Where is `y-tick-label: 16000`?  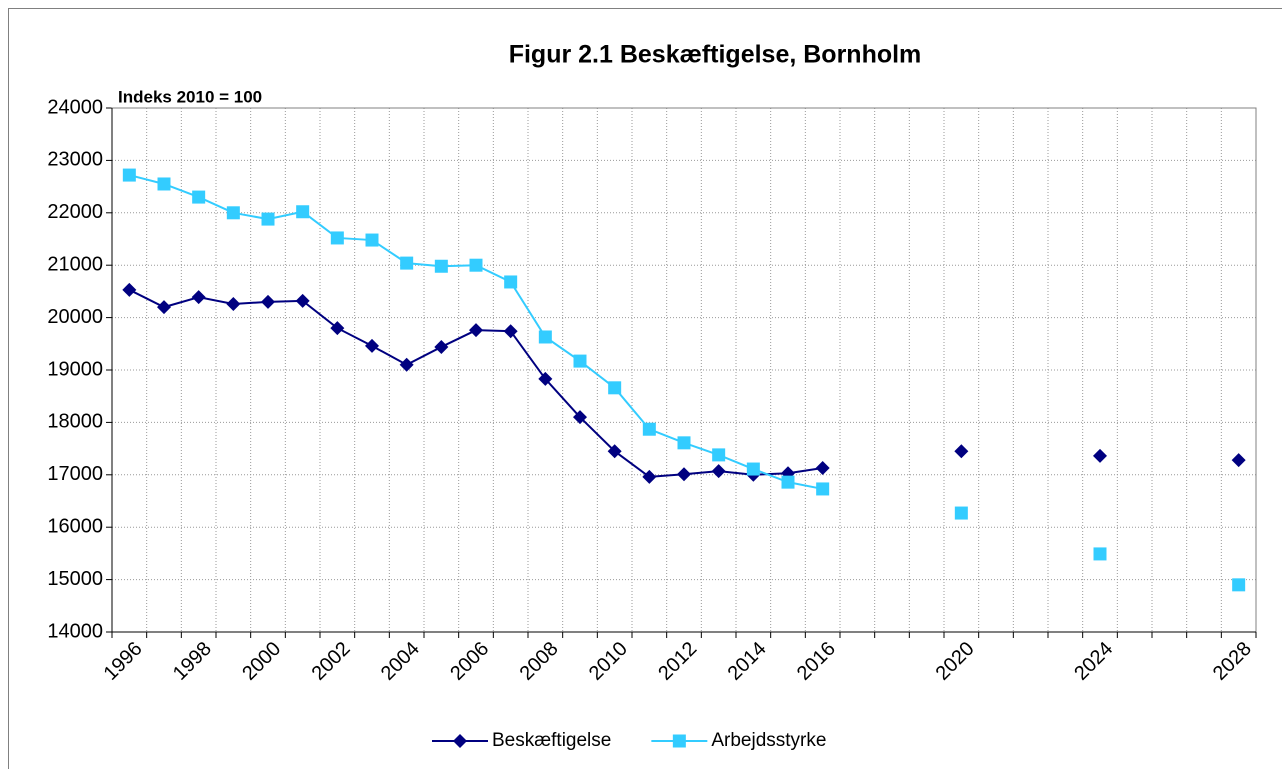
y-tick-label: 16000 is located at coordinates (75, 526).